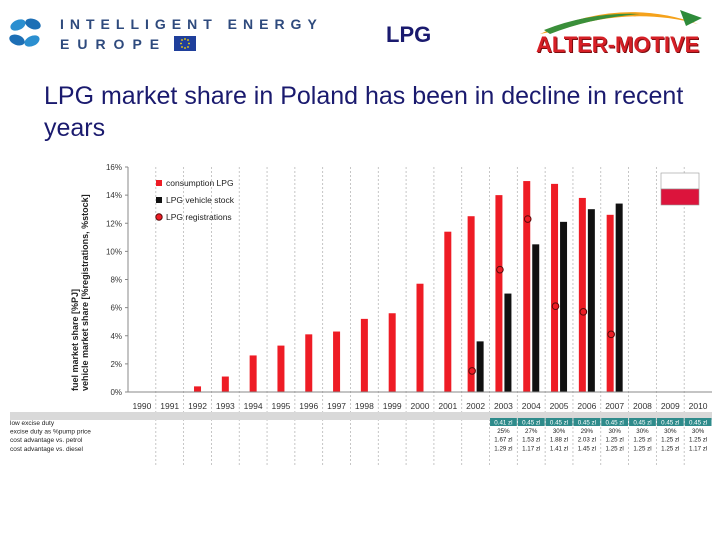 The image size is (720, 540). I want to click on table-cell: 25%, so click(503, 431).